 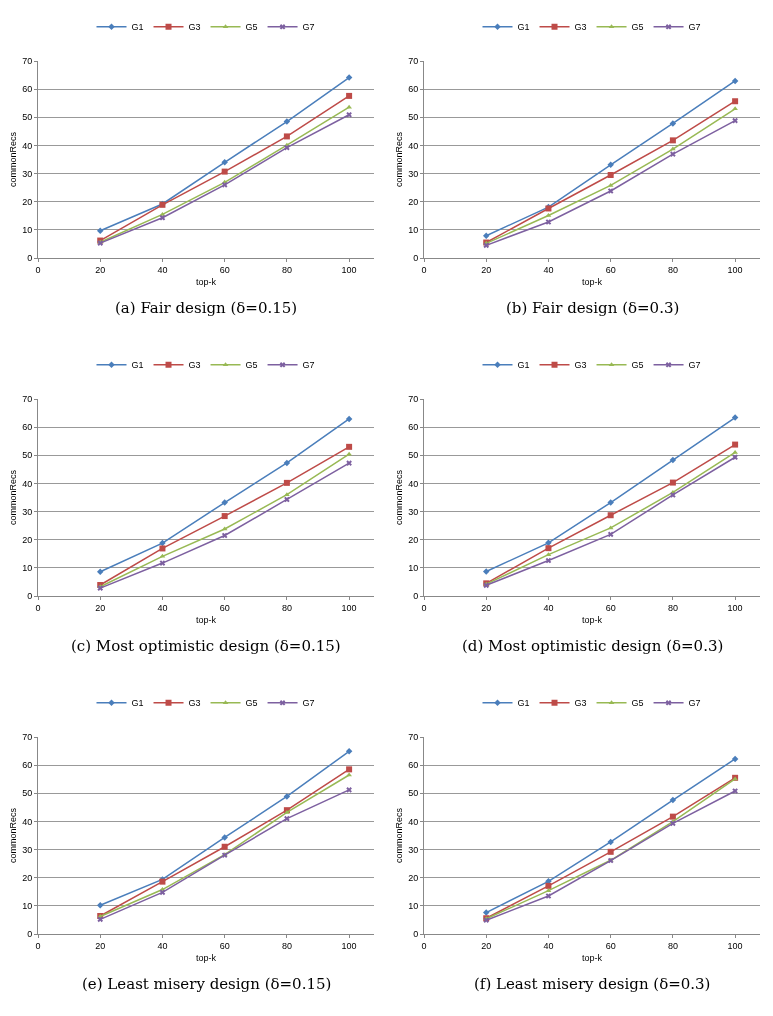 I want to click on text: (a) Fair design (δ=0.15), so click(x=206, y=308).